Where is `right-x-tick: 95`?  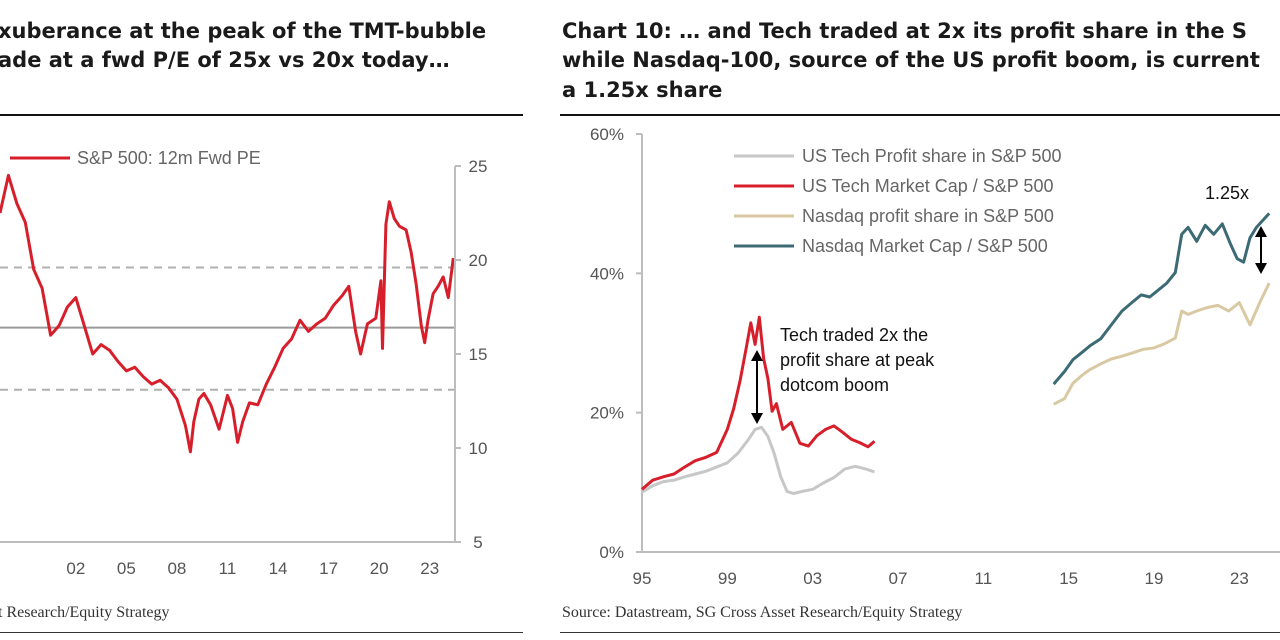 right-x-tick: 95 is located at coordinates (642, 578).